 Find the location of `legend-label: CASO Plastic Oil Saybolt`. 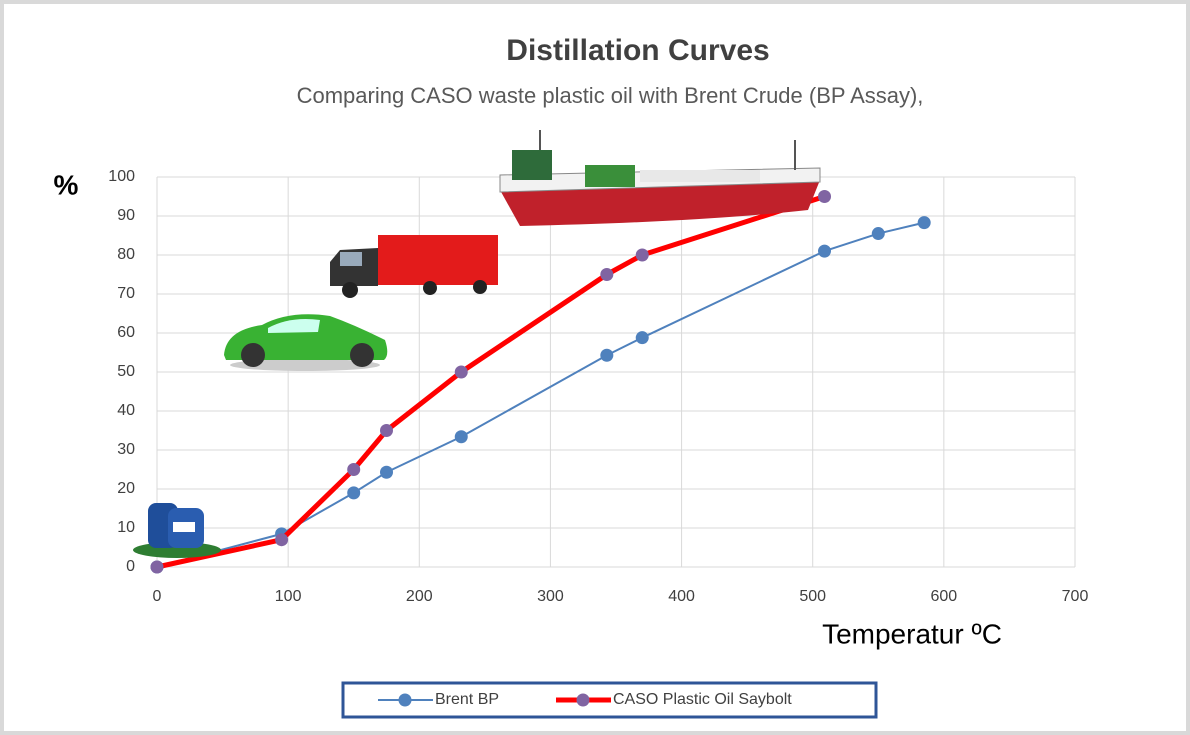

legend-label: CASO Plastic Oil Saybolt is located at coordinates (702, 699).